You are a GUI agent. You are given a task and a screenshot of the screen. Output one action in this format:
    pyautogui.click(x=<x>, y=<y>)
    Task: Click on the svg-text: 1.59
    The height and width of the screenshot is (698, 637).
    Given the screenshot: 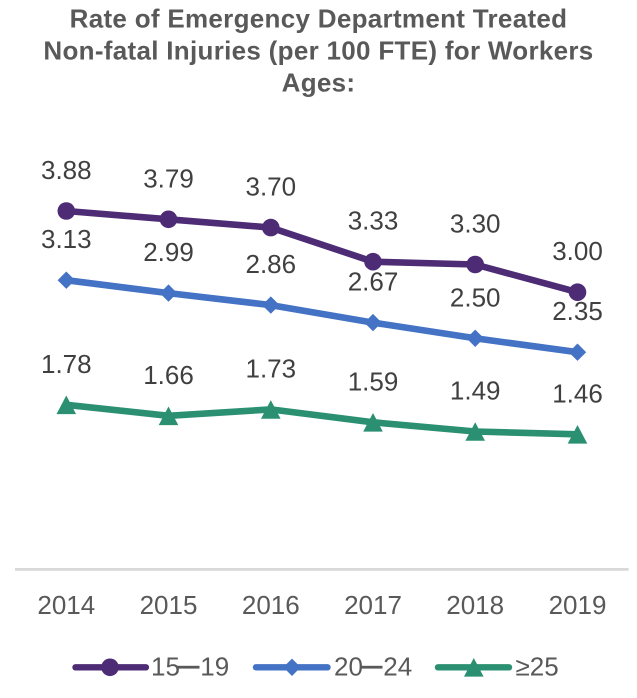 What is the action you would take?
    pyautogui.click(x=373, y=381)
    